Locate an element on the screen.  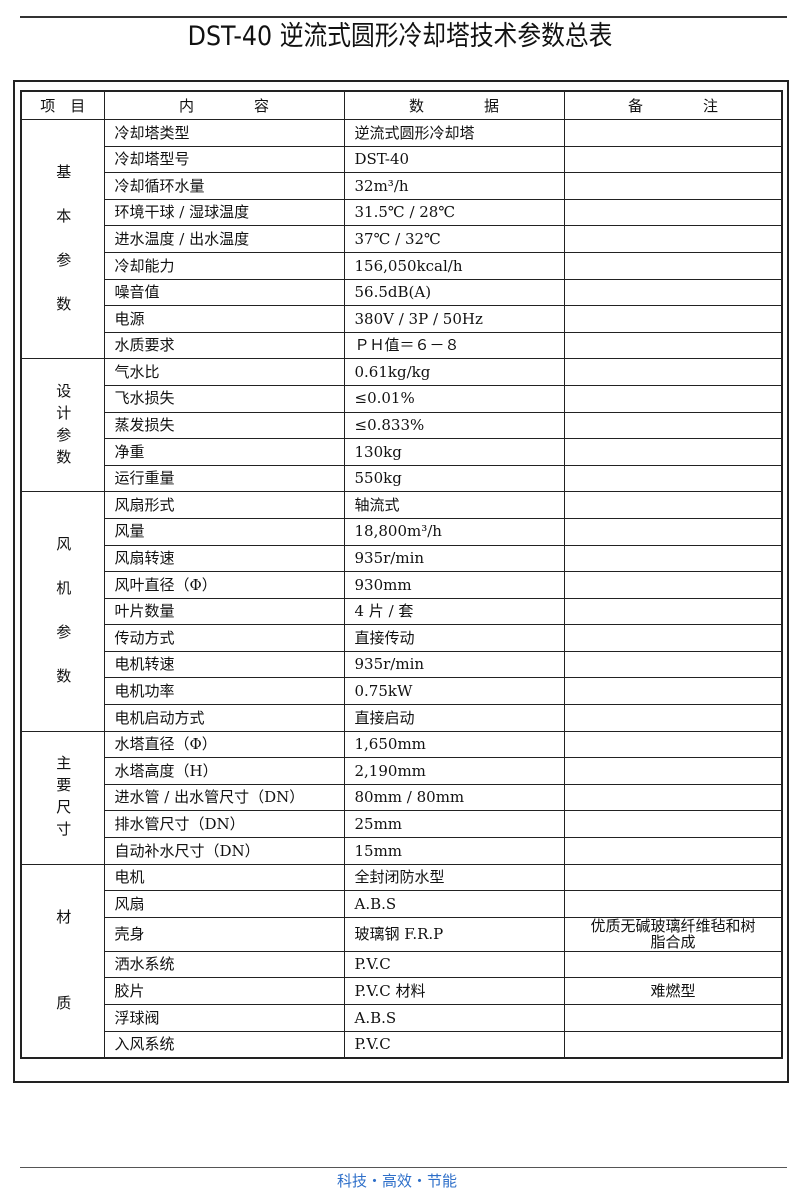
table-row: 电源 380V / 3P / 50Hz is located at coordinates (402, 319).